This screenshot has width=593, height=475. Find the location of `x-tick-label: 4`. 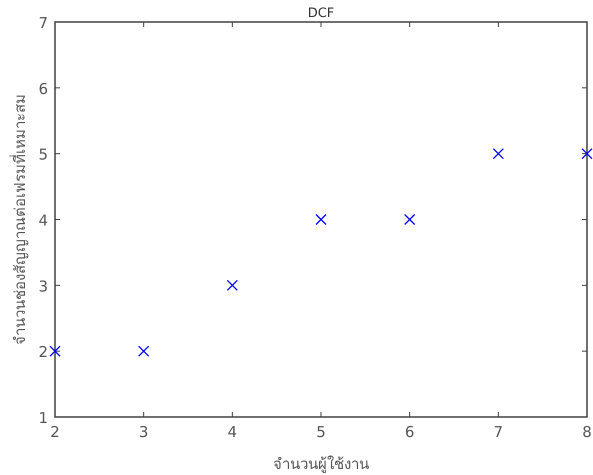

x-tick-label: 4 is located at coordinates (233, 432).